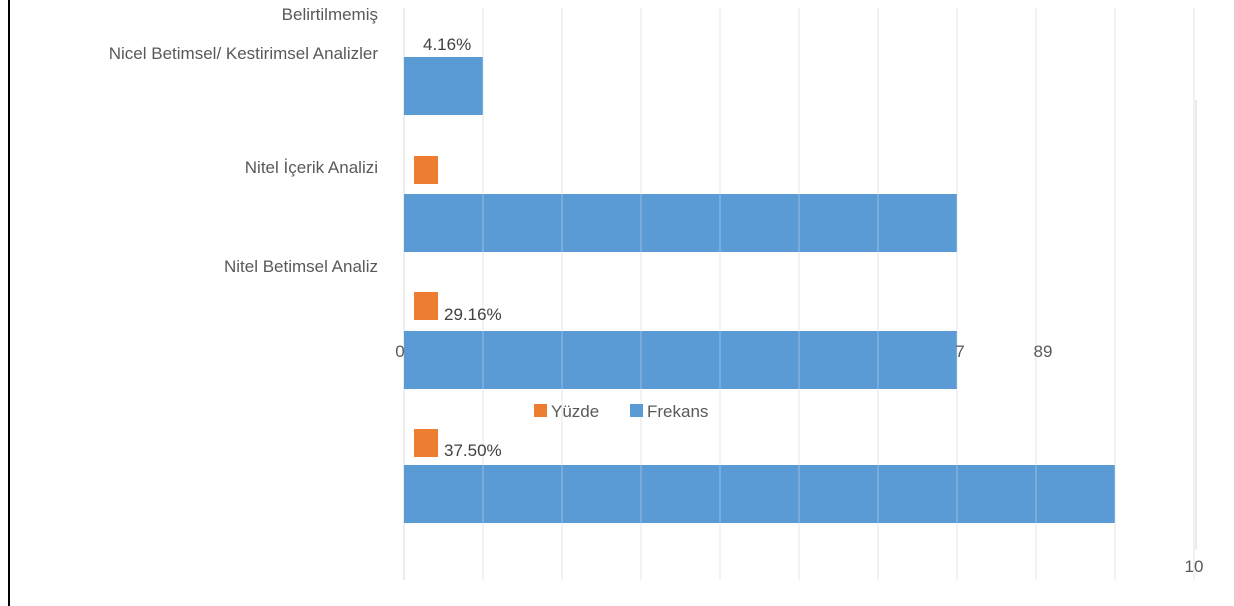  What do you see at coordinates (959, 351) in the screenshot?
I see `x-tick-label: 7` at bounding box center [959, 351].